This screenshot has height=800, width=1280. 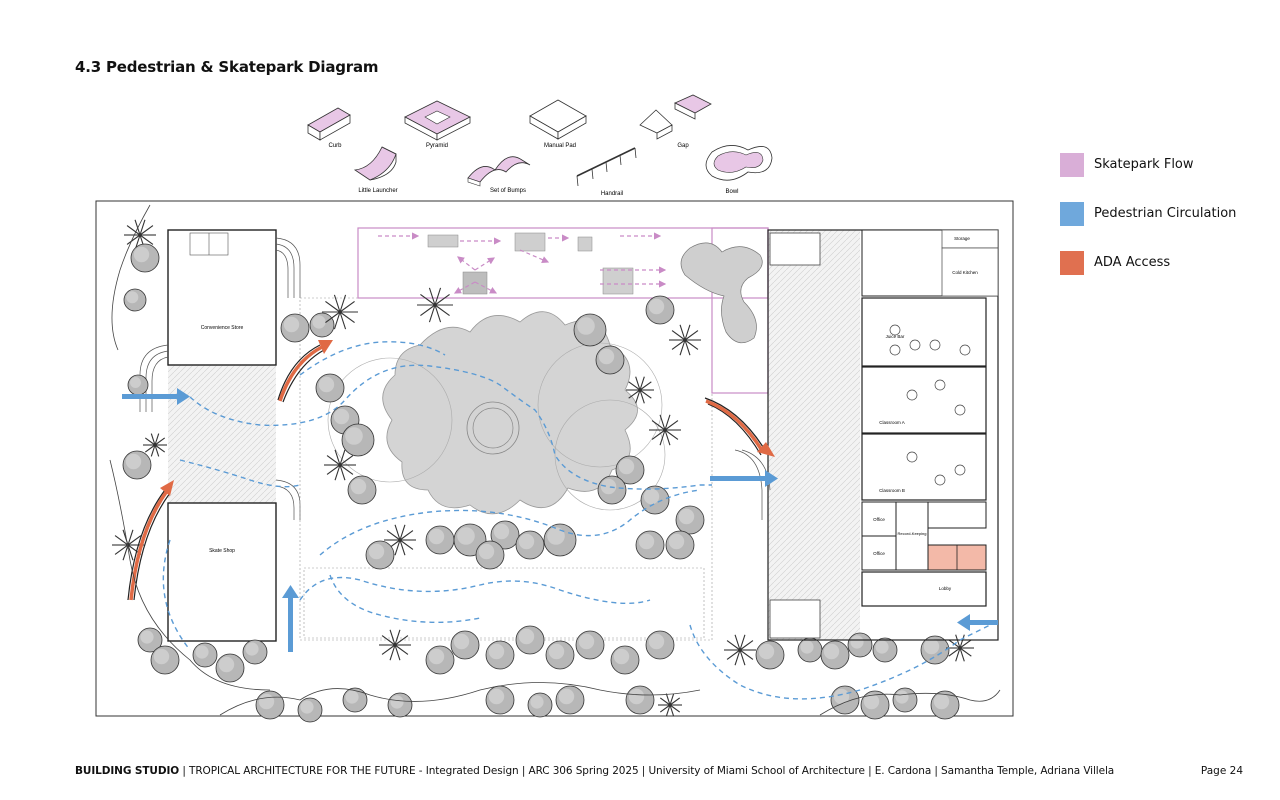 What do you see at coordinates (744, 478) in the screenshot?
I see `pedestrian-arrow-east` at bounding box center [744, 478].